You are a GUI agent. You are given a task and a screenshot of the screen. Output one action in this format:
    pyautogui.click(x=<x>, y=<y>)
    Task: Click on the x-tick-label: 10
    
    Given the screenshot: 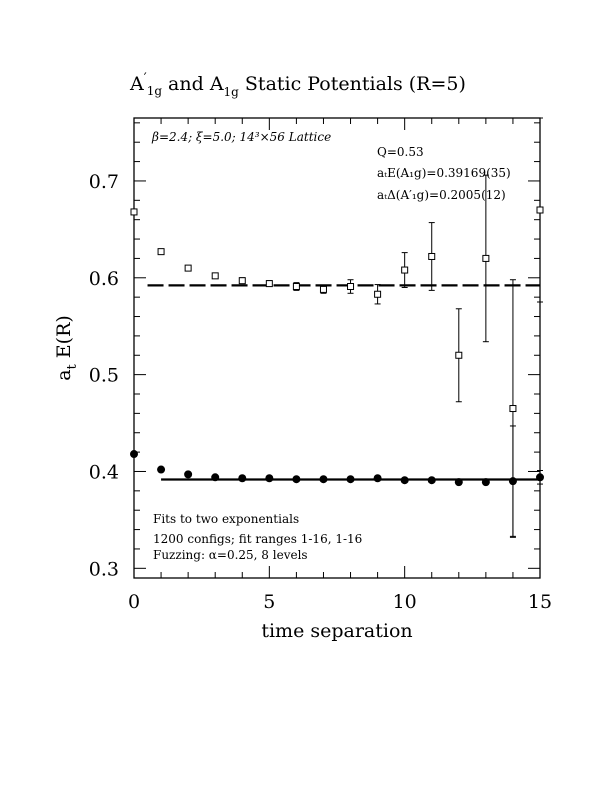 What is the action you would take?
    pyautogui.click(x=405, y=602)
    